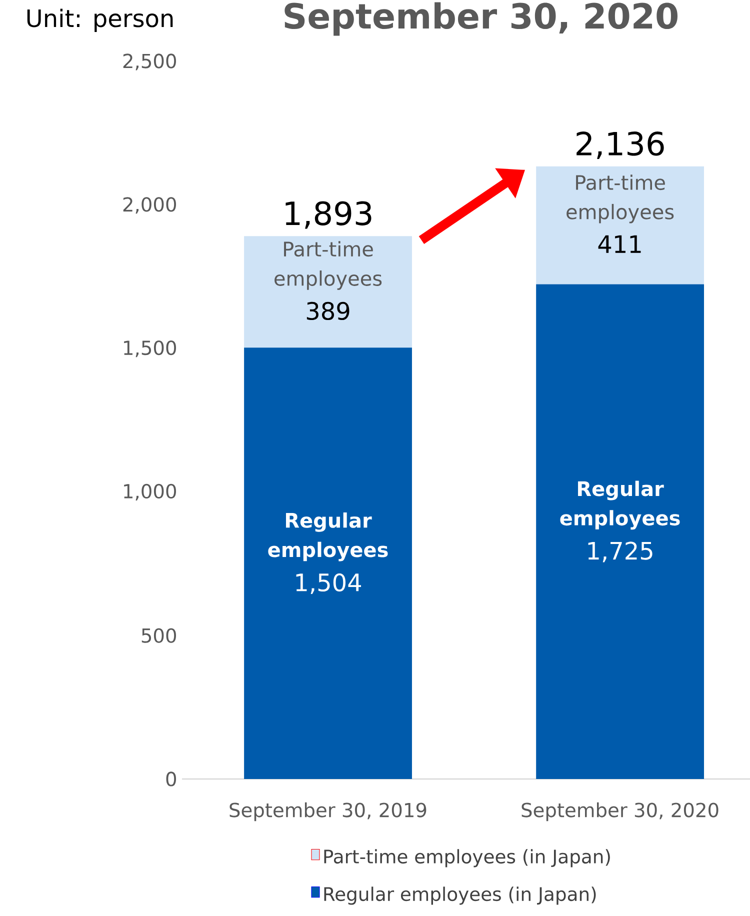  I want to click on x-tick-label: September 30, 2019, so click(328, 812).